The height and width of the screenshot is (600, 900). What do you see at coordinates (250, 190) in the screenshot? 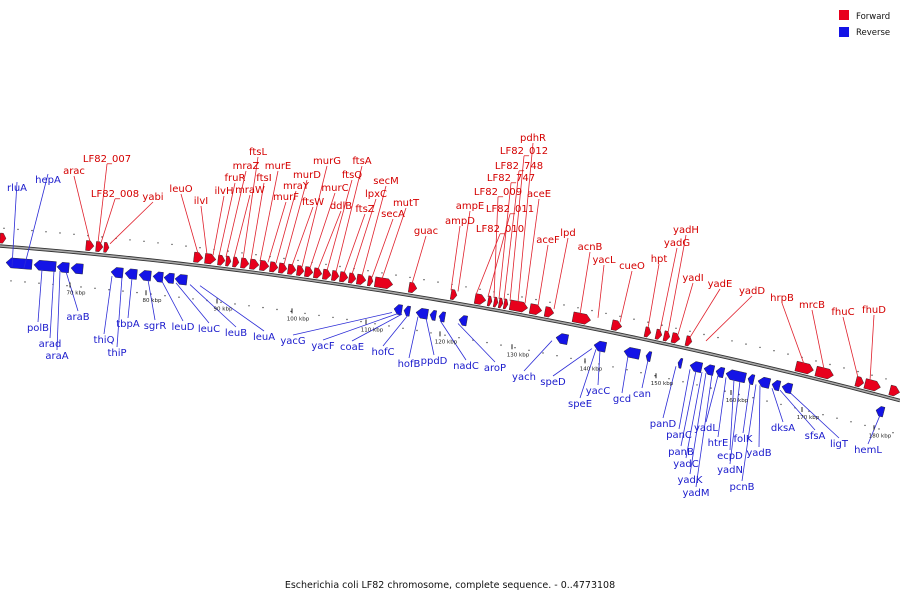
I see `forward-gene-label: mraW` at bounding box center [250, 190].